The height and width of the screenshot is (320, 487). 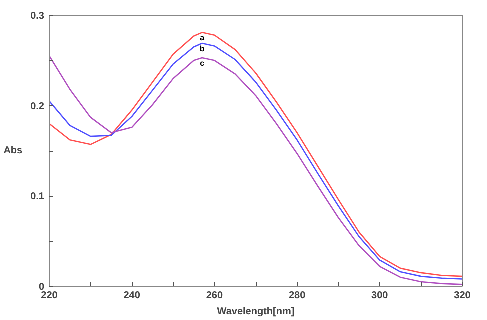 What do you see at coordinates (41, 287) in the screenshot?
I see `y-tick-label: 0` at bounding box center [41, 287].